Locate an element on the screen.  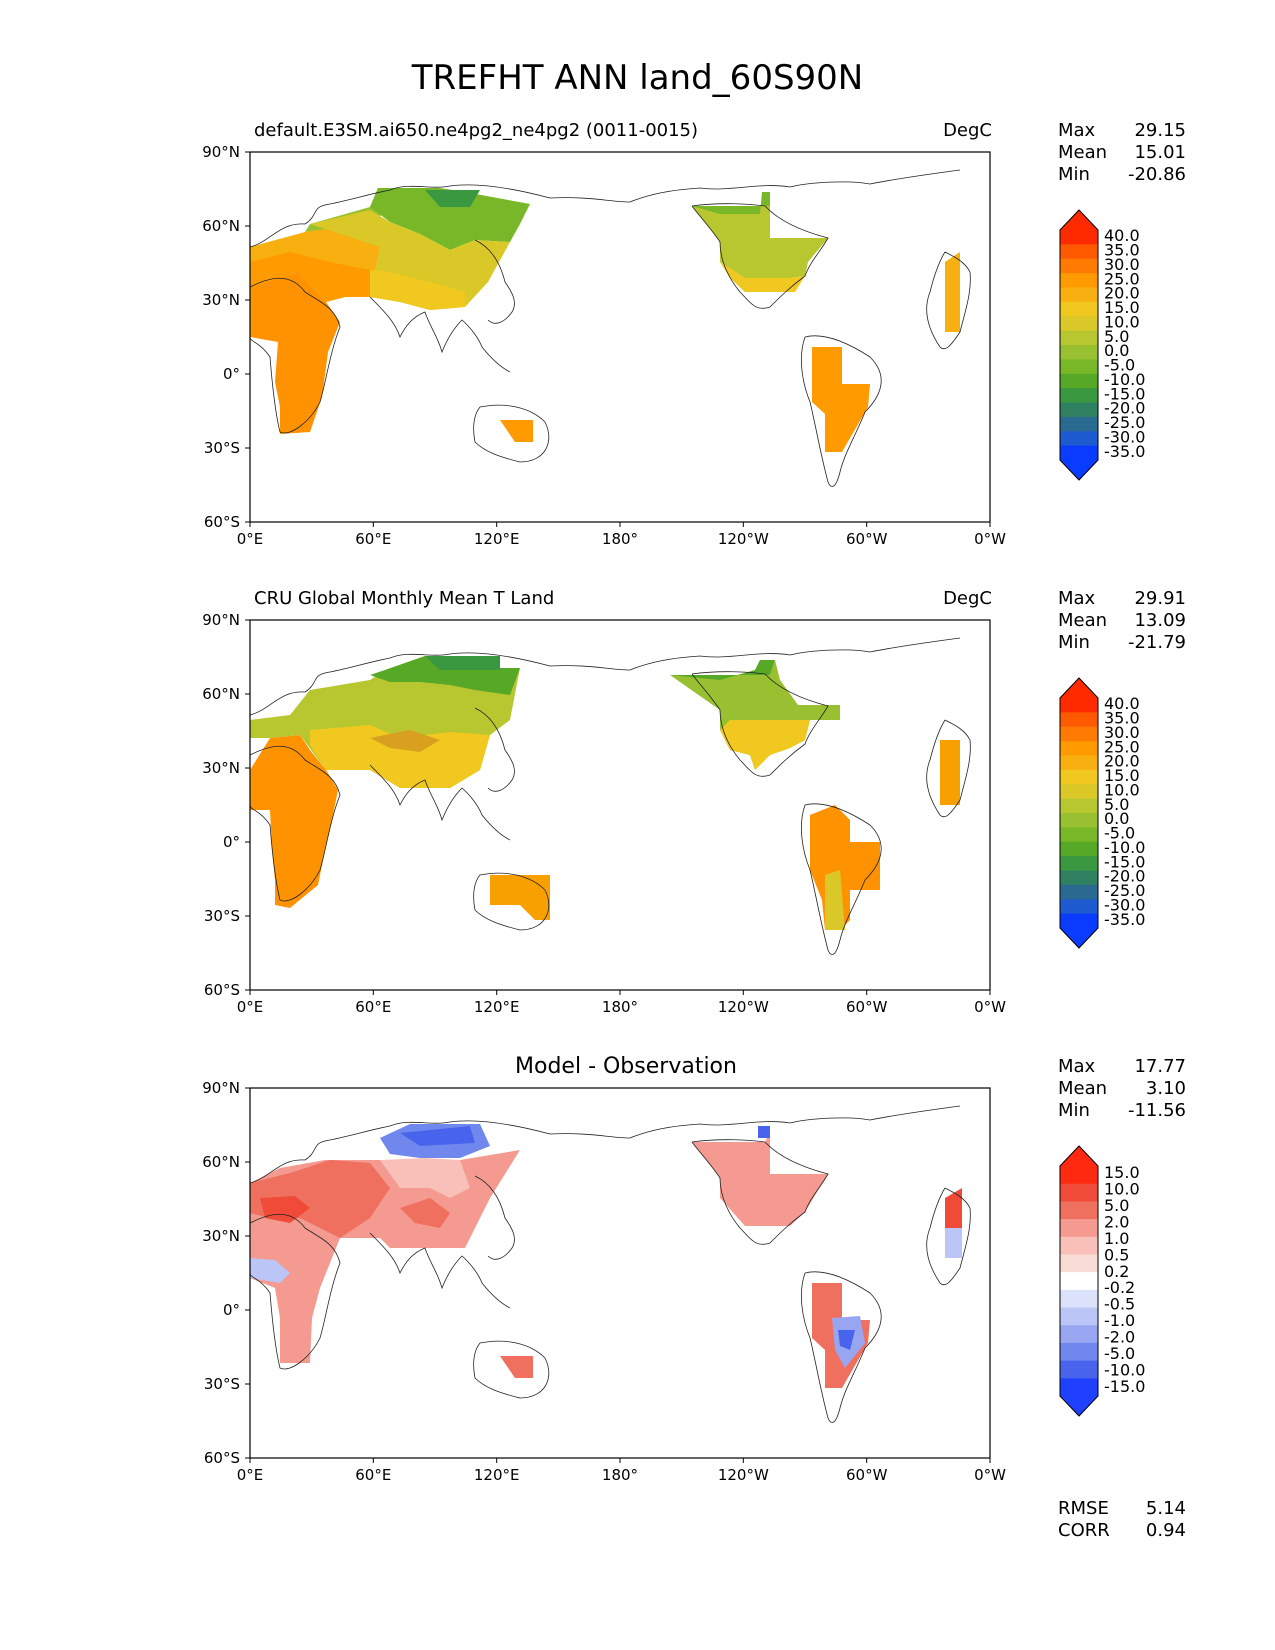
stats-box: Max 29.91 Mean 13.09 Min -21.79 is located at coordinates (1122, 621).